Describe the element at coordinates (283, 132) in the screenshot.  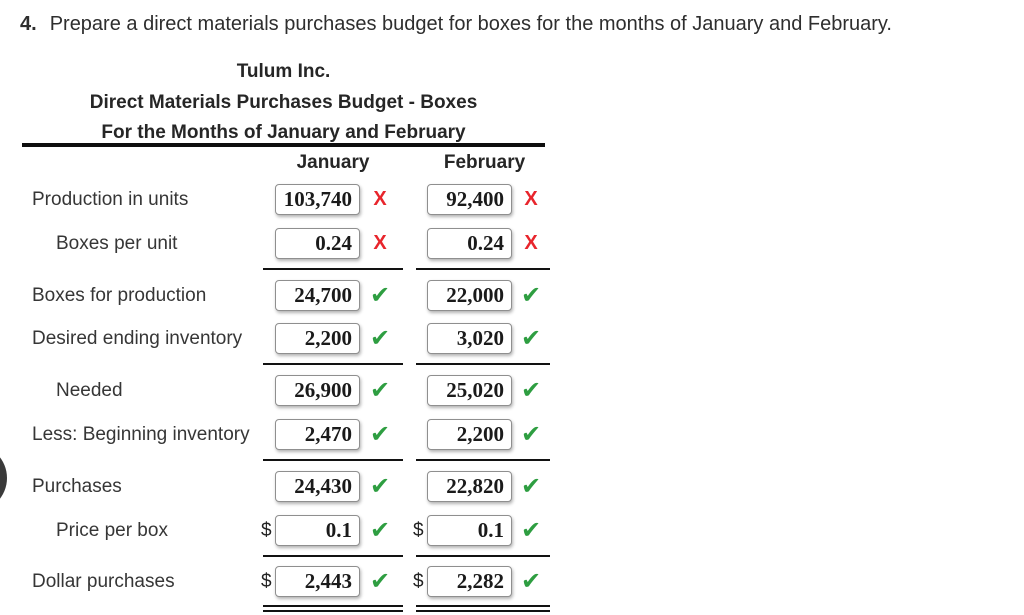
I see `report-period: For the Months of January and February` at that location.